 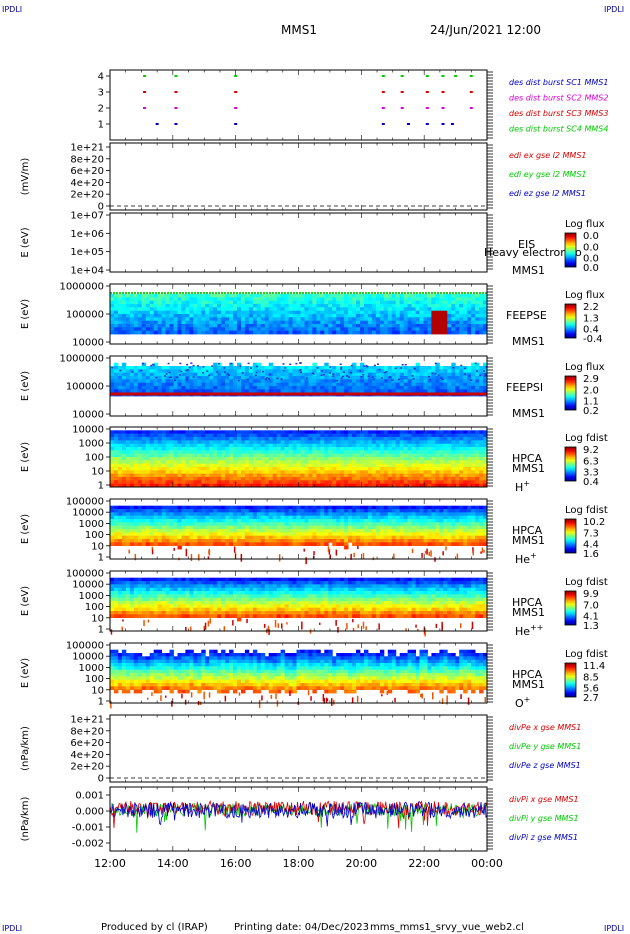 I want to click on burst-marker, so click(x=236, y=108).